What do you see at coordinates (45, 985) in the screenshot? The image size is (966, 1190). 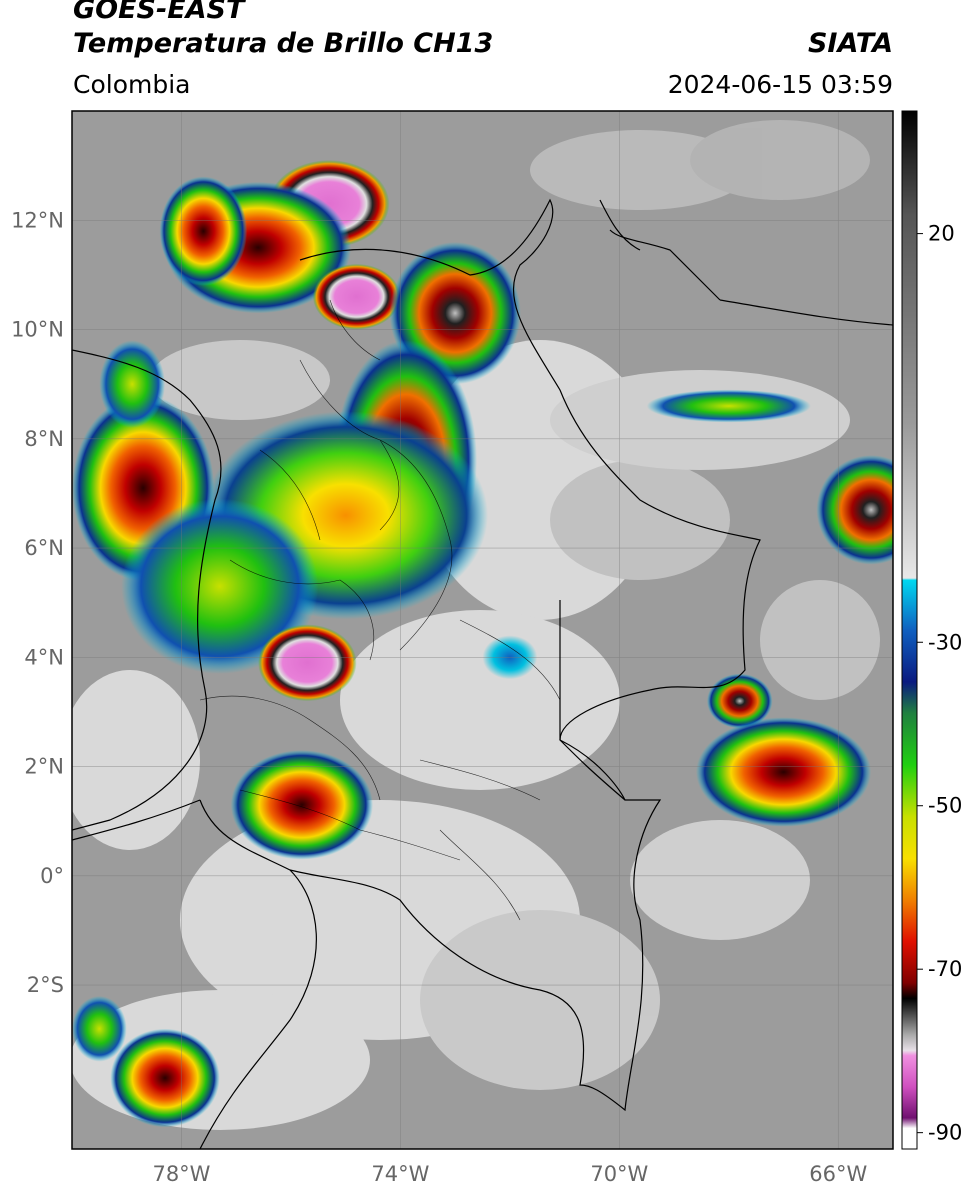 I see `lat-tick-label: 2°S` at bounding box center [45, 985].